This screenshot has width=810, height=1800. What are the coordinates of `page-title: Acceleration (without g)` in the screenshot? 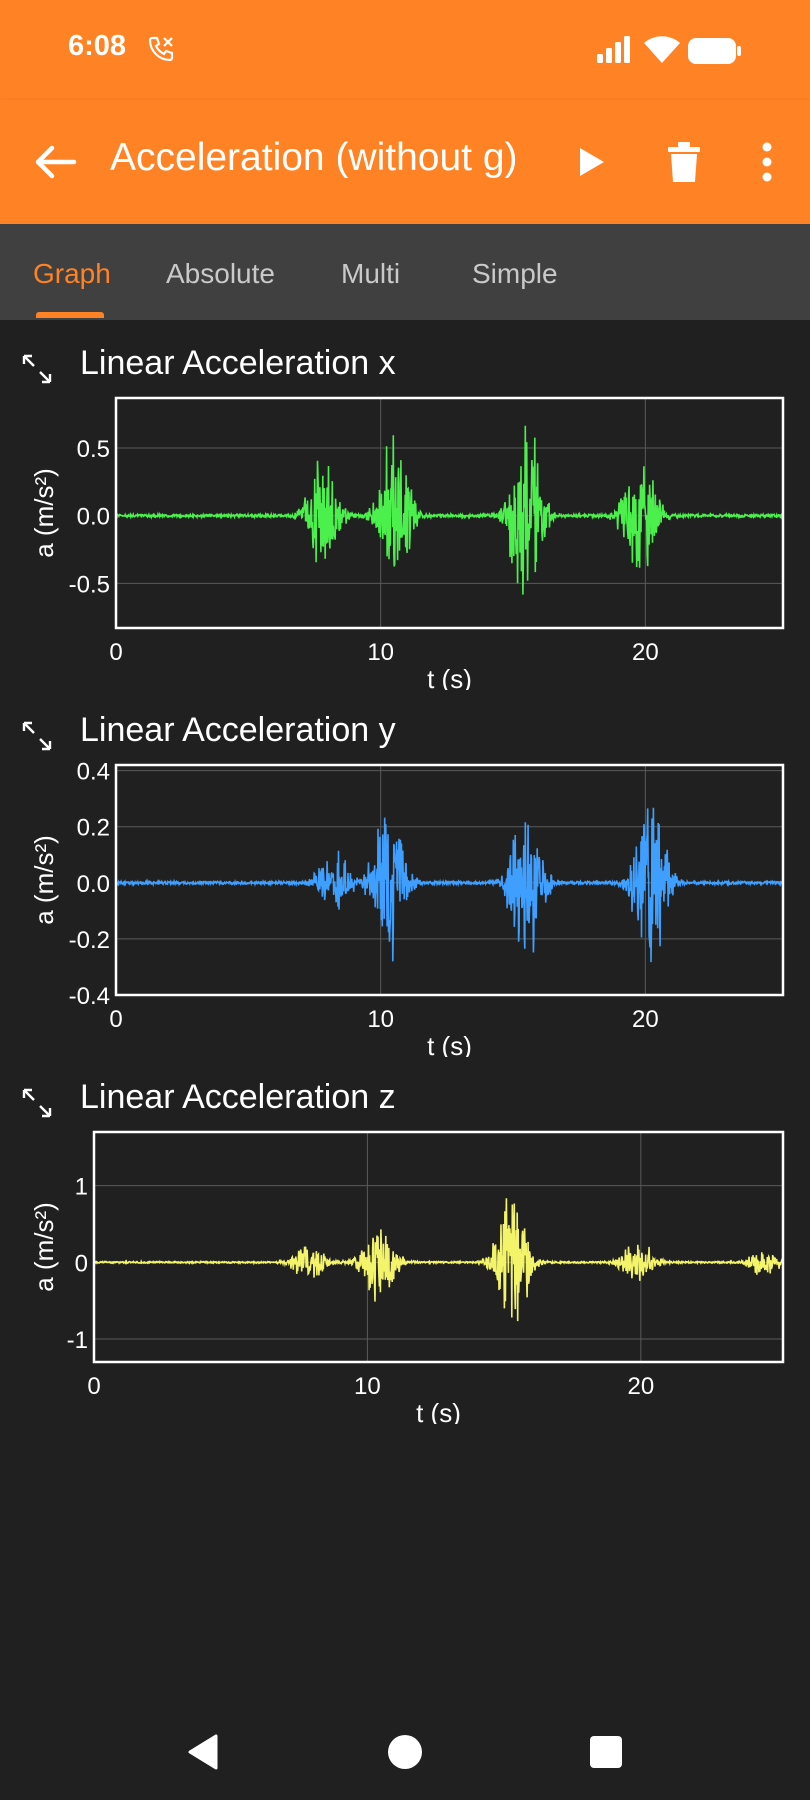 It's located at (314, 157).